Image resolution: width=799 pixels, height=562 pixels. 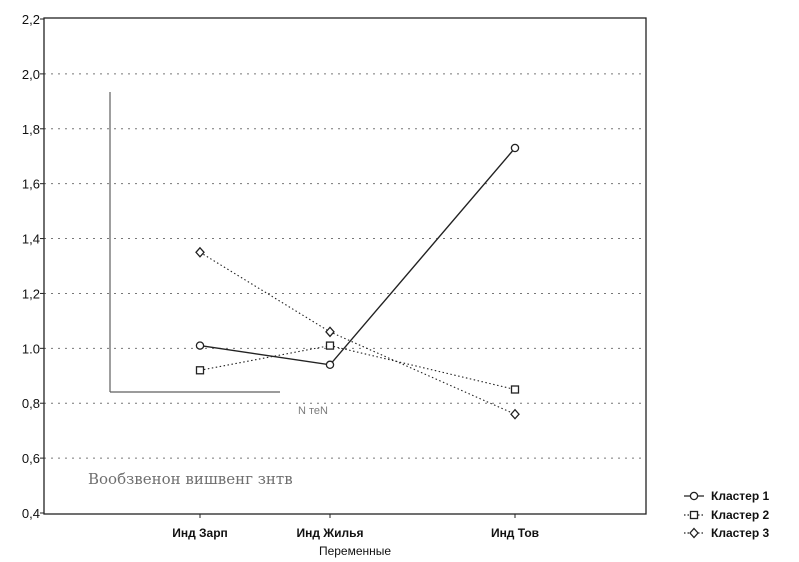 What do you see at coordinates (313, 411) in the screenshot?
I see `overlay-label: N теN` at bounding box center [313, 411].